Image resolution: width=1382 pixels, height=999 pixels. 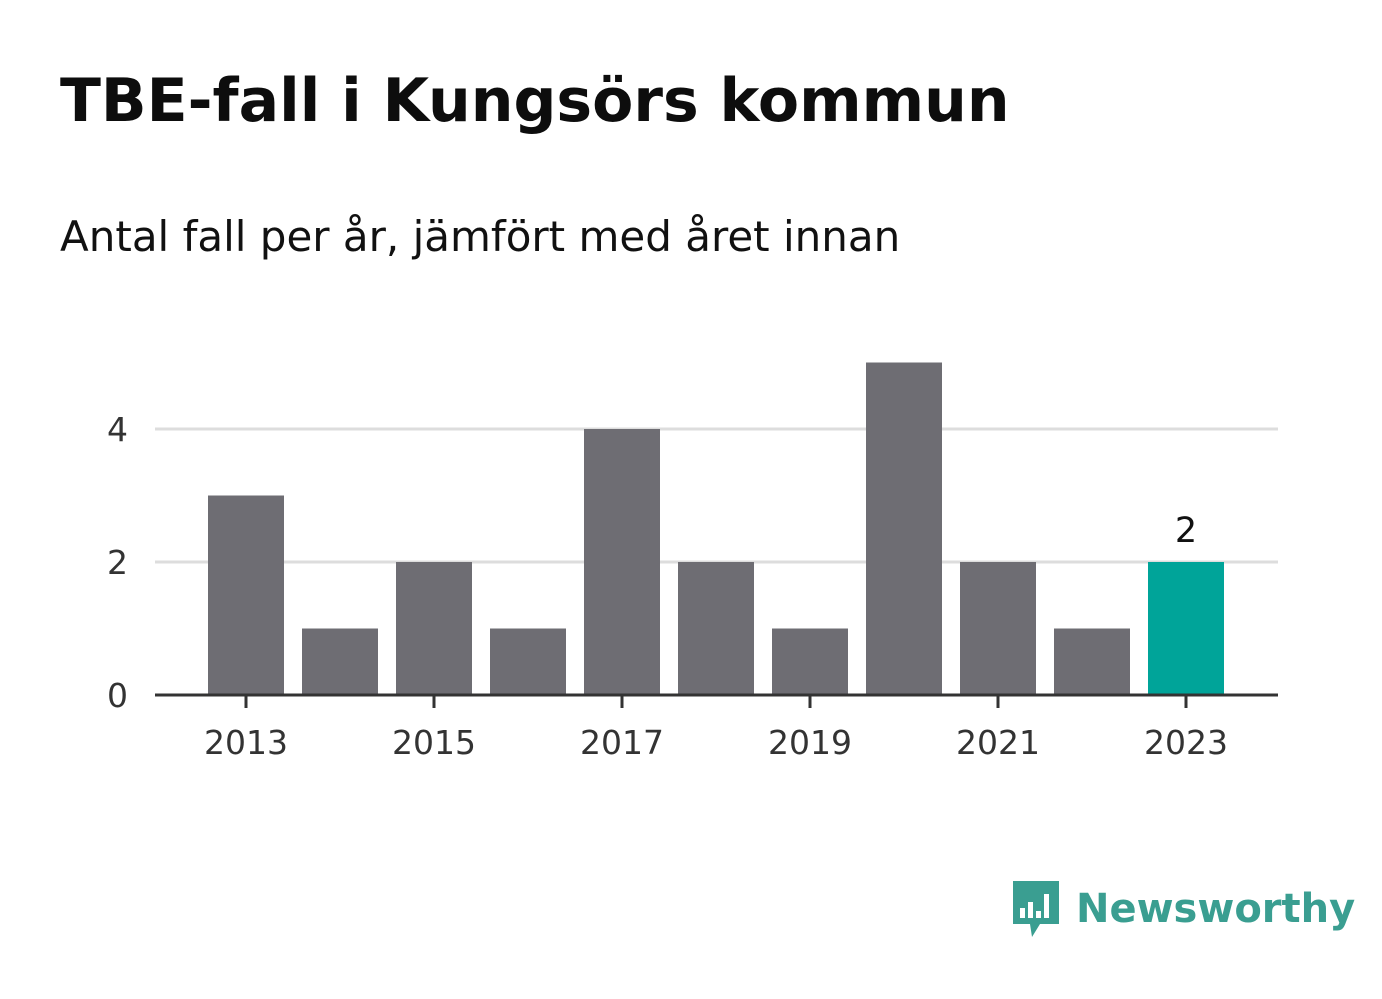 What do you see at coordinates (117, 429) in the screenshot?
I see `y-tick-label-4: 4` at bounding box center [117, 429].